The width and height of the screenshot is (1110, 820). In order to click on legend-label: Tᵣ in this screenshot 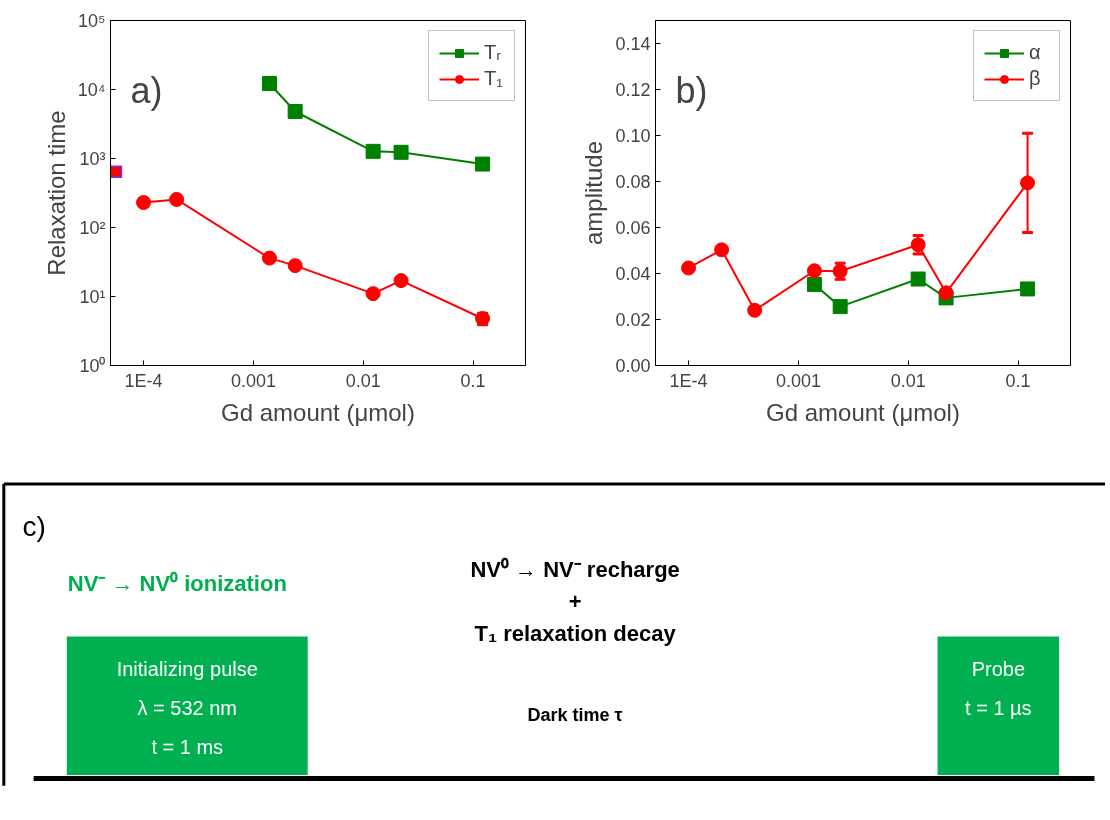, I will do `click(493, 52)`.